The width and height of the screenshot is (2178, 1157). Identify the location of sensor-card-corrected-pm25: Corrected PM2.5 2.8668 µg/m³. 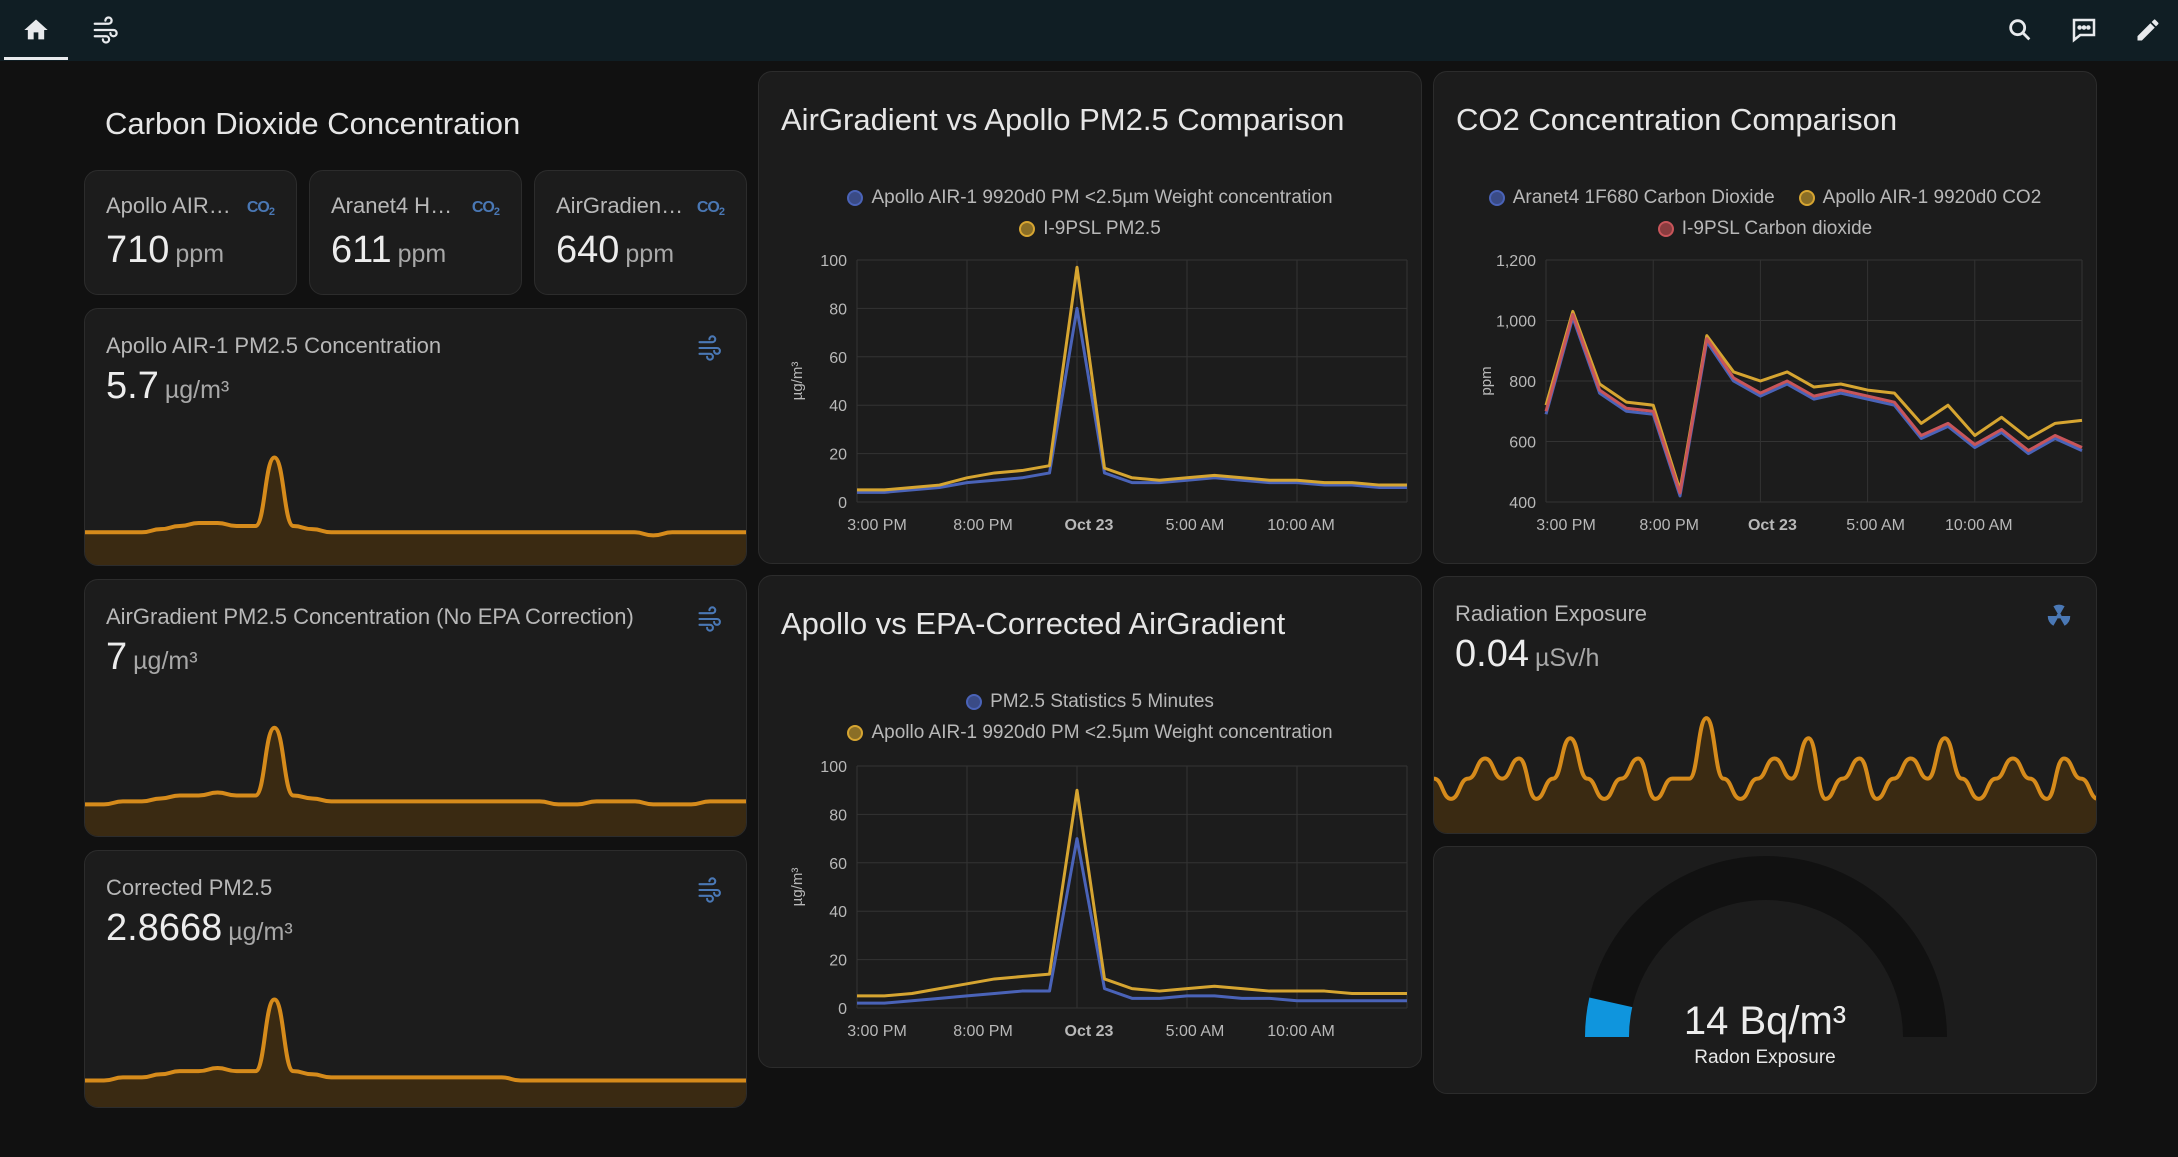
(415, 979).